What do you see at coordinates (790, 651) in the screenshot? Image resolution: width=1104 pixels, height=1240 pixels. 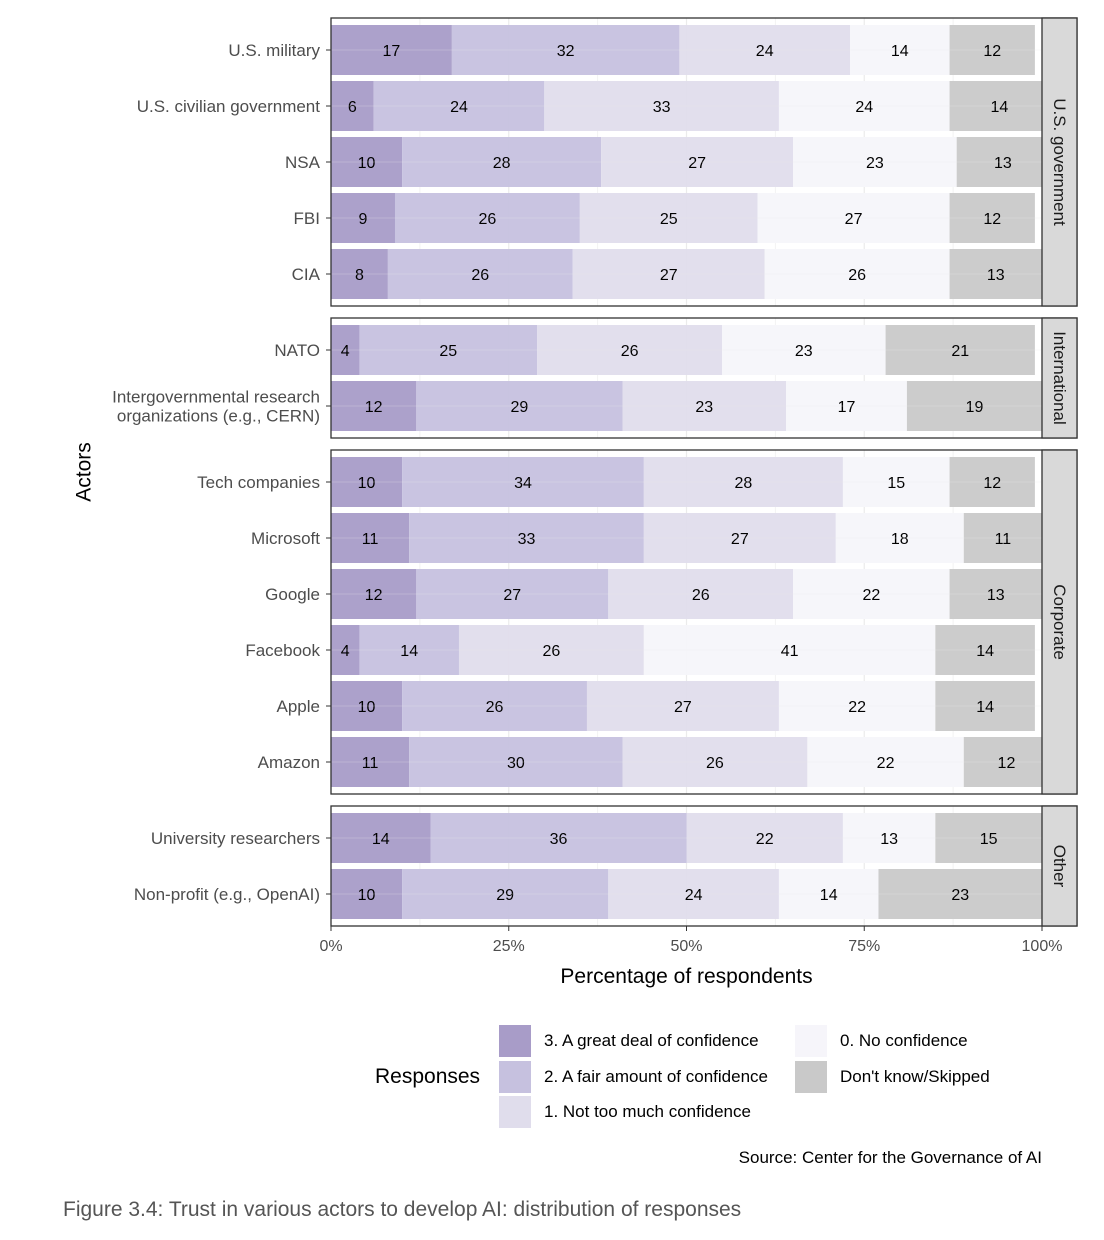 I see `data-label: 41` at bounding box center [790, 651].